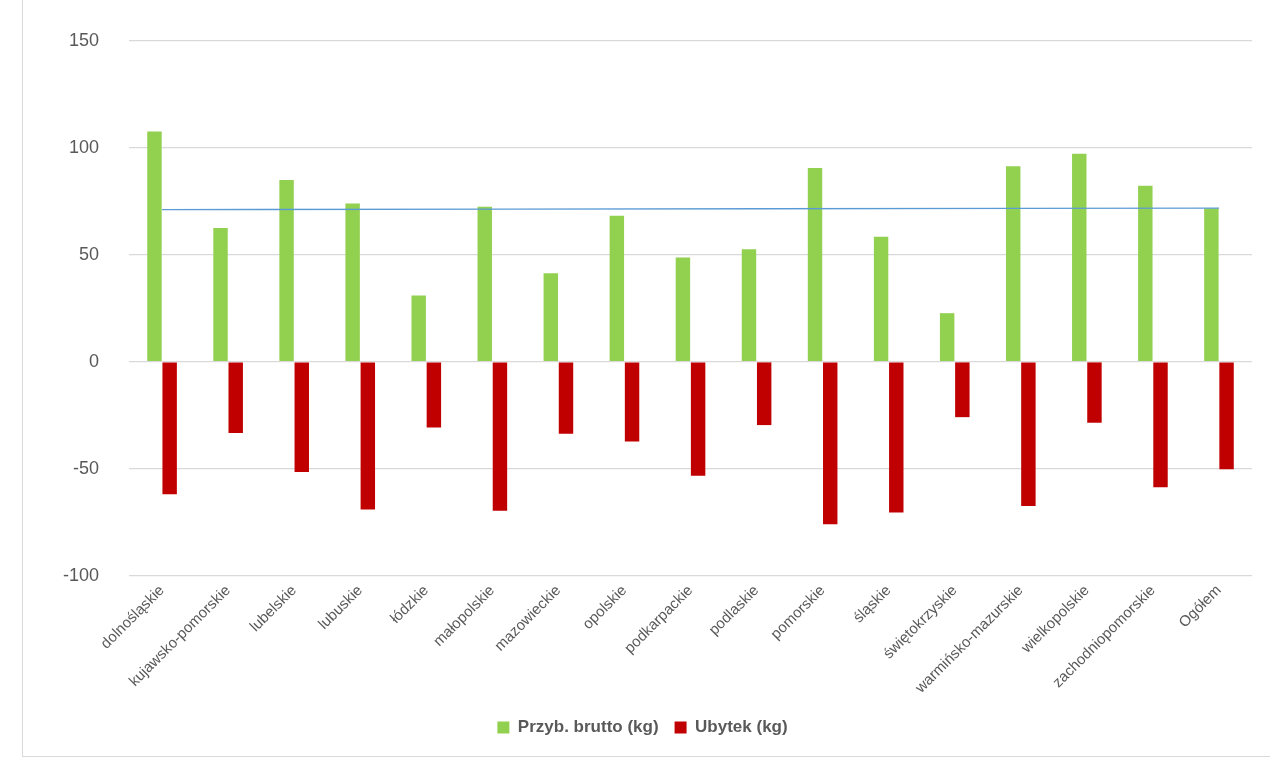  I want to click on y-tick-label: 0, so click(94, 360).